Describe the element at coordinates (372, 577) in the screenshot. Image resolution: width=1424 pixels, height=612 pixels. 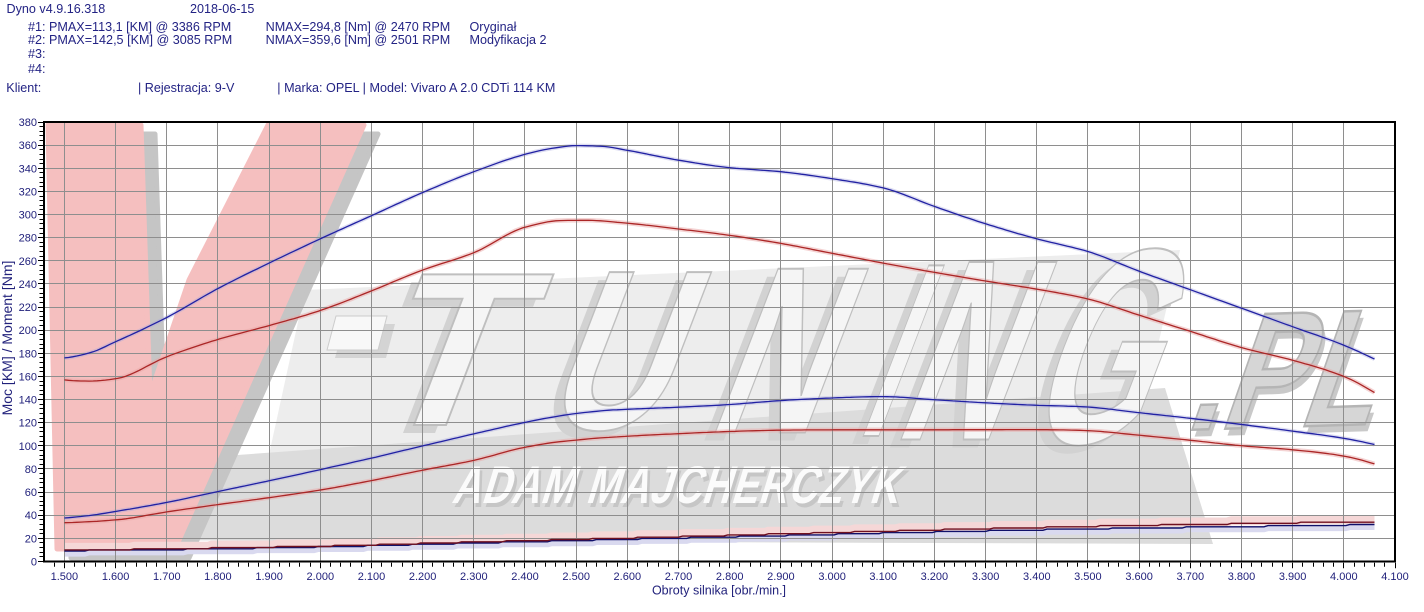
I see `svg-text: 2.100` at that location.